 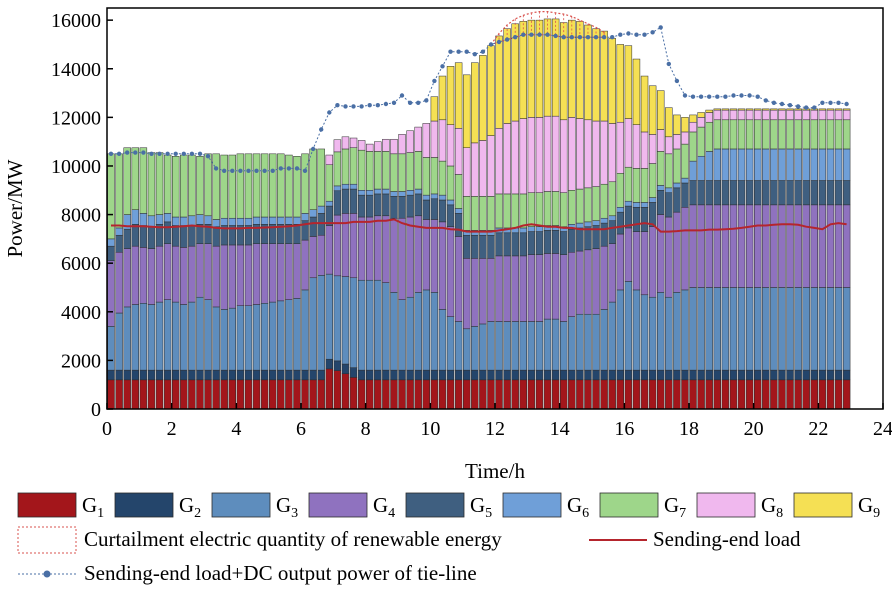 What do you see at coordinates (81, 216) in the screenshot?
I see `y-tick-label-8000: 8000` at bounding box center [81, 216].